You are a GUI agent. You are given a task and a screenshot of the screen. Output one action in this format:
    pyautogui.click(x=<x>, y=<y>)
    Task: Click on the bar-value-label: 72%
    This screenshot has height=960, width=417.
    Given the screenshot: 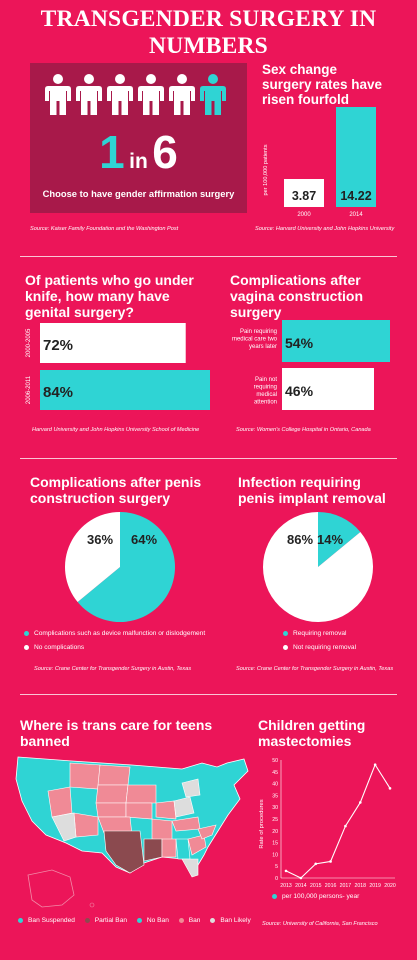 What is the action you would take?
    pyautogui.click(x=58, y=345)
    